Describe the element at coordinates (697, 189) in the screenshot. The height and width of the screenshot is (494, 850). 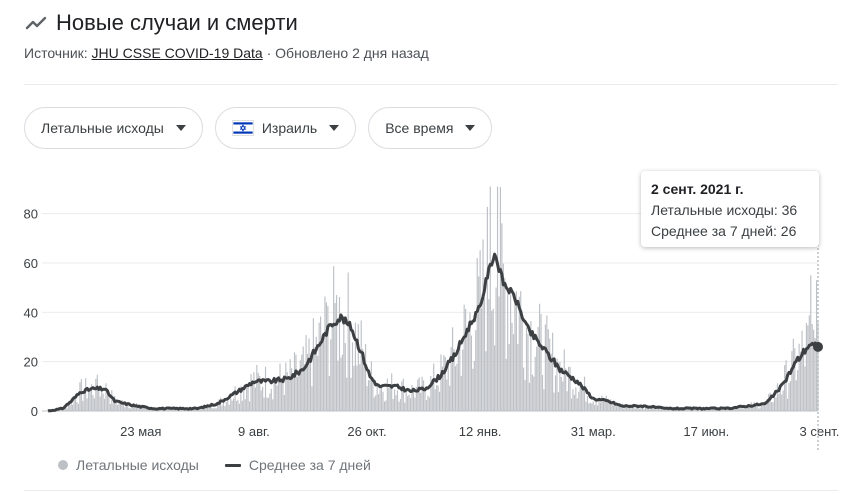
I see `tooltip-date: 2 сент. 2021 г.` at that location.